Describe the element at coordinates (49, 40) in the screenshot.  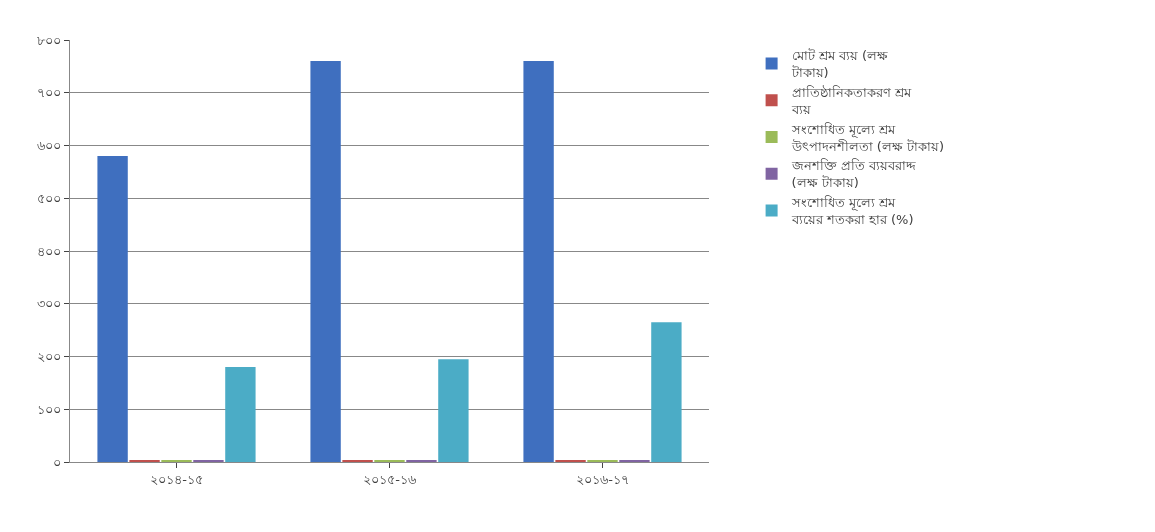
I see `y-tick-label: ৮০০` at that location.